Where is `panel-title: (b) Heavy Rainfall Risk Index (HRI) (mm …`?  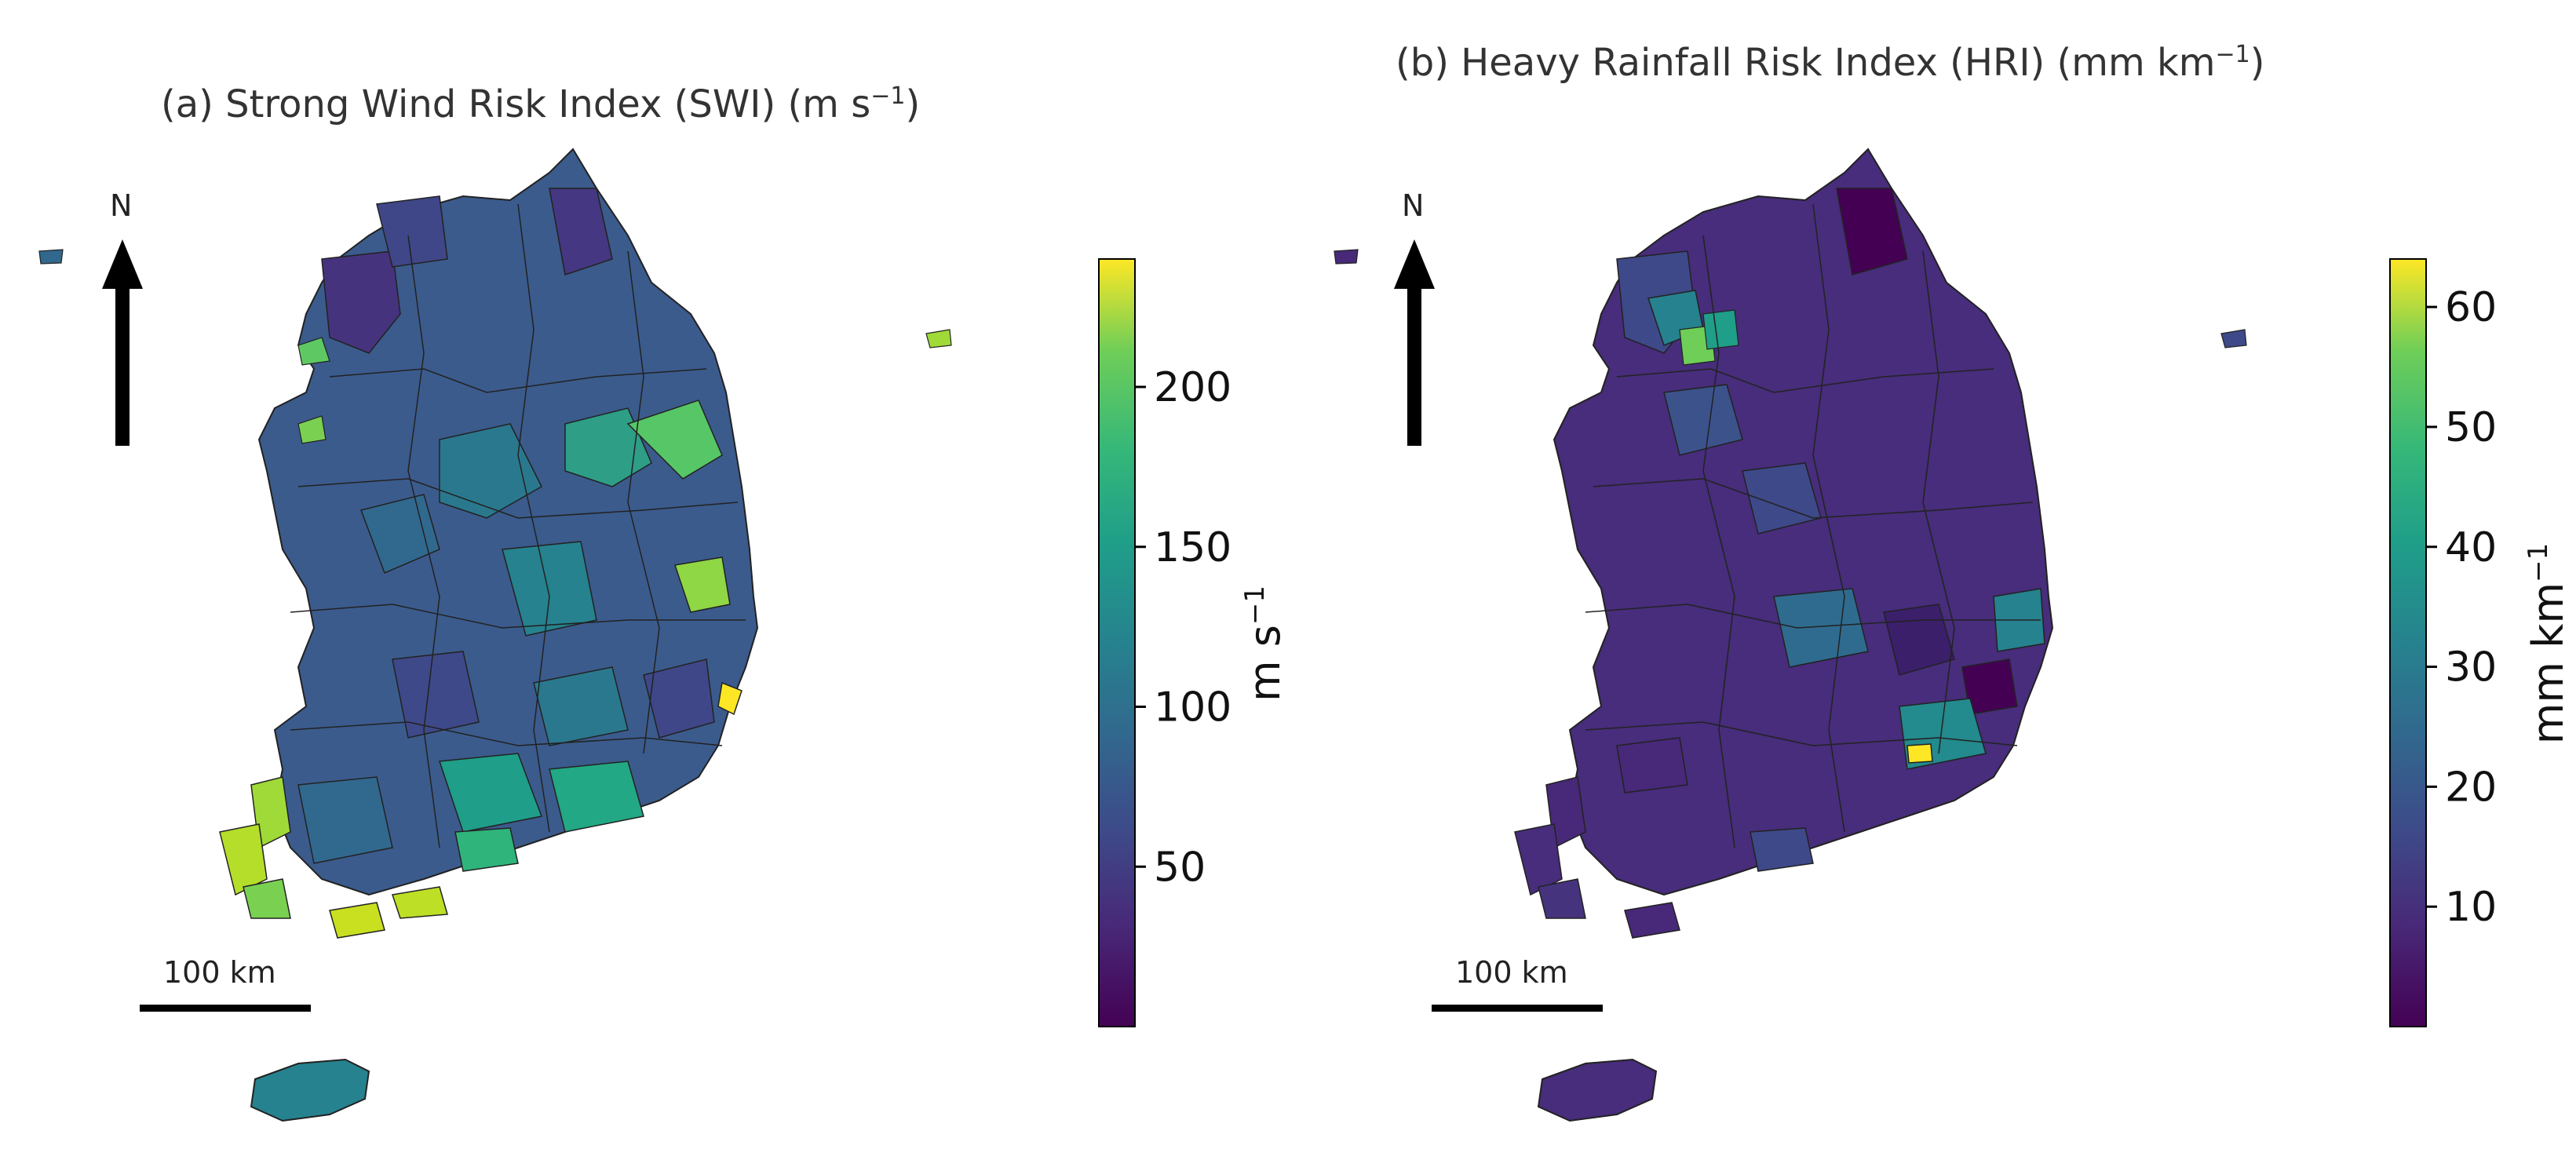 panel-title: (b) Heavy Rainfall Risk Index (HRI) (mm … is located at coordinates (1830, 63).